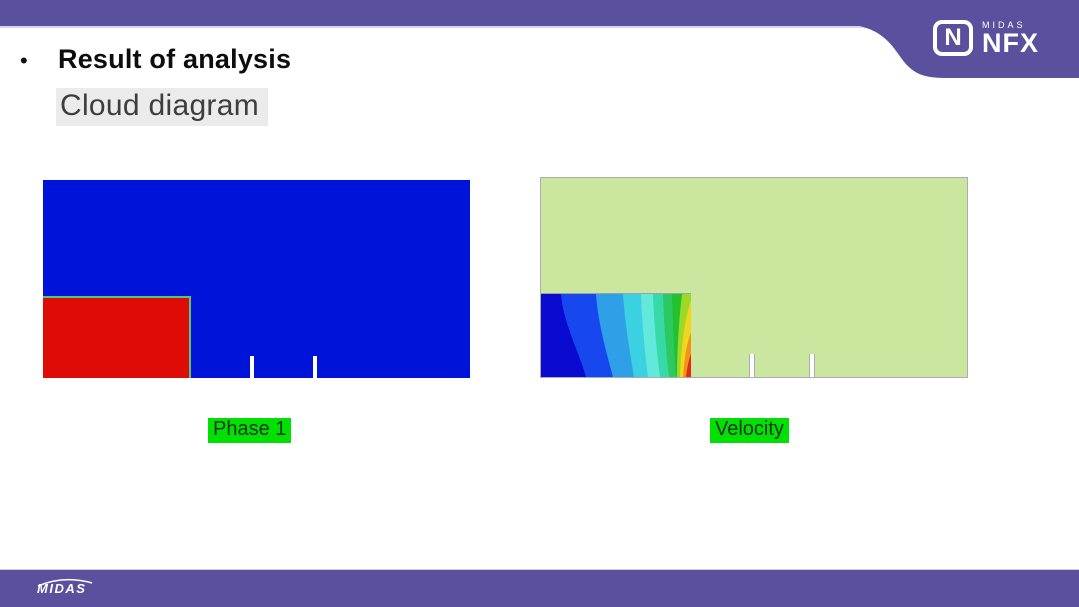 The image size is (1079, 607). Describe the element at coordinates (175, 59) in the screenshot. I see `page-title: Result of analysis` at that location.